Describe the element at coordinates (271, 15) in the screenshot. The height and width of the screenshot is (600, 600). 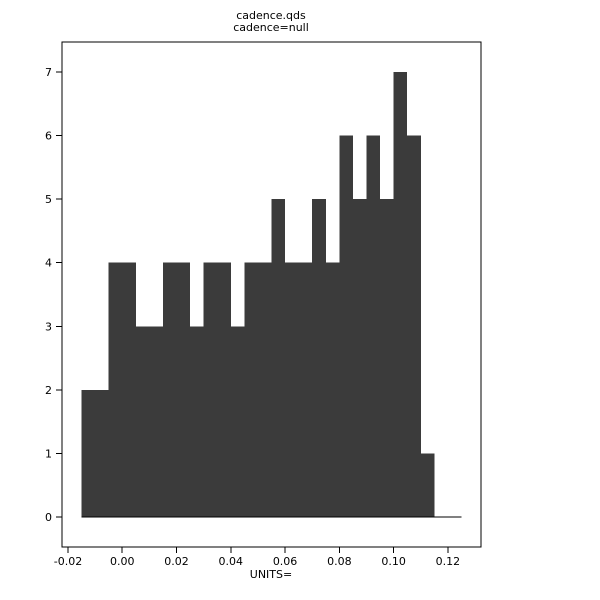
I see `chart-title: cadence.qds` at that location.